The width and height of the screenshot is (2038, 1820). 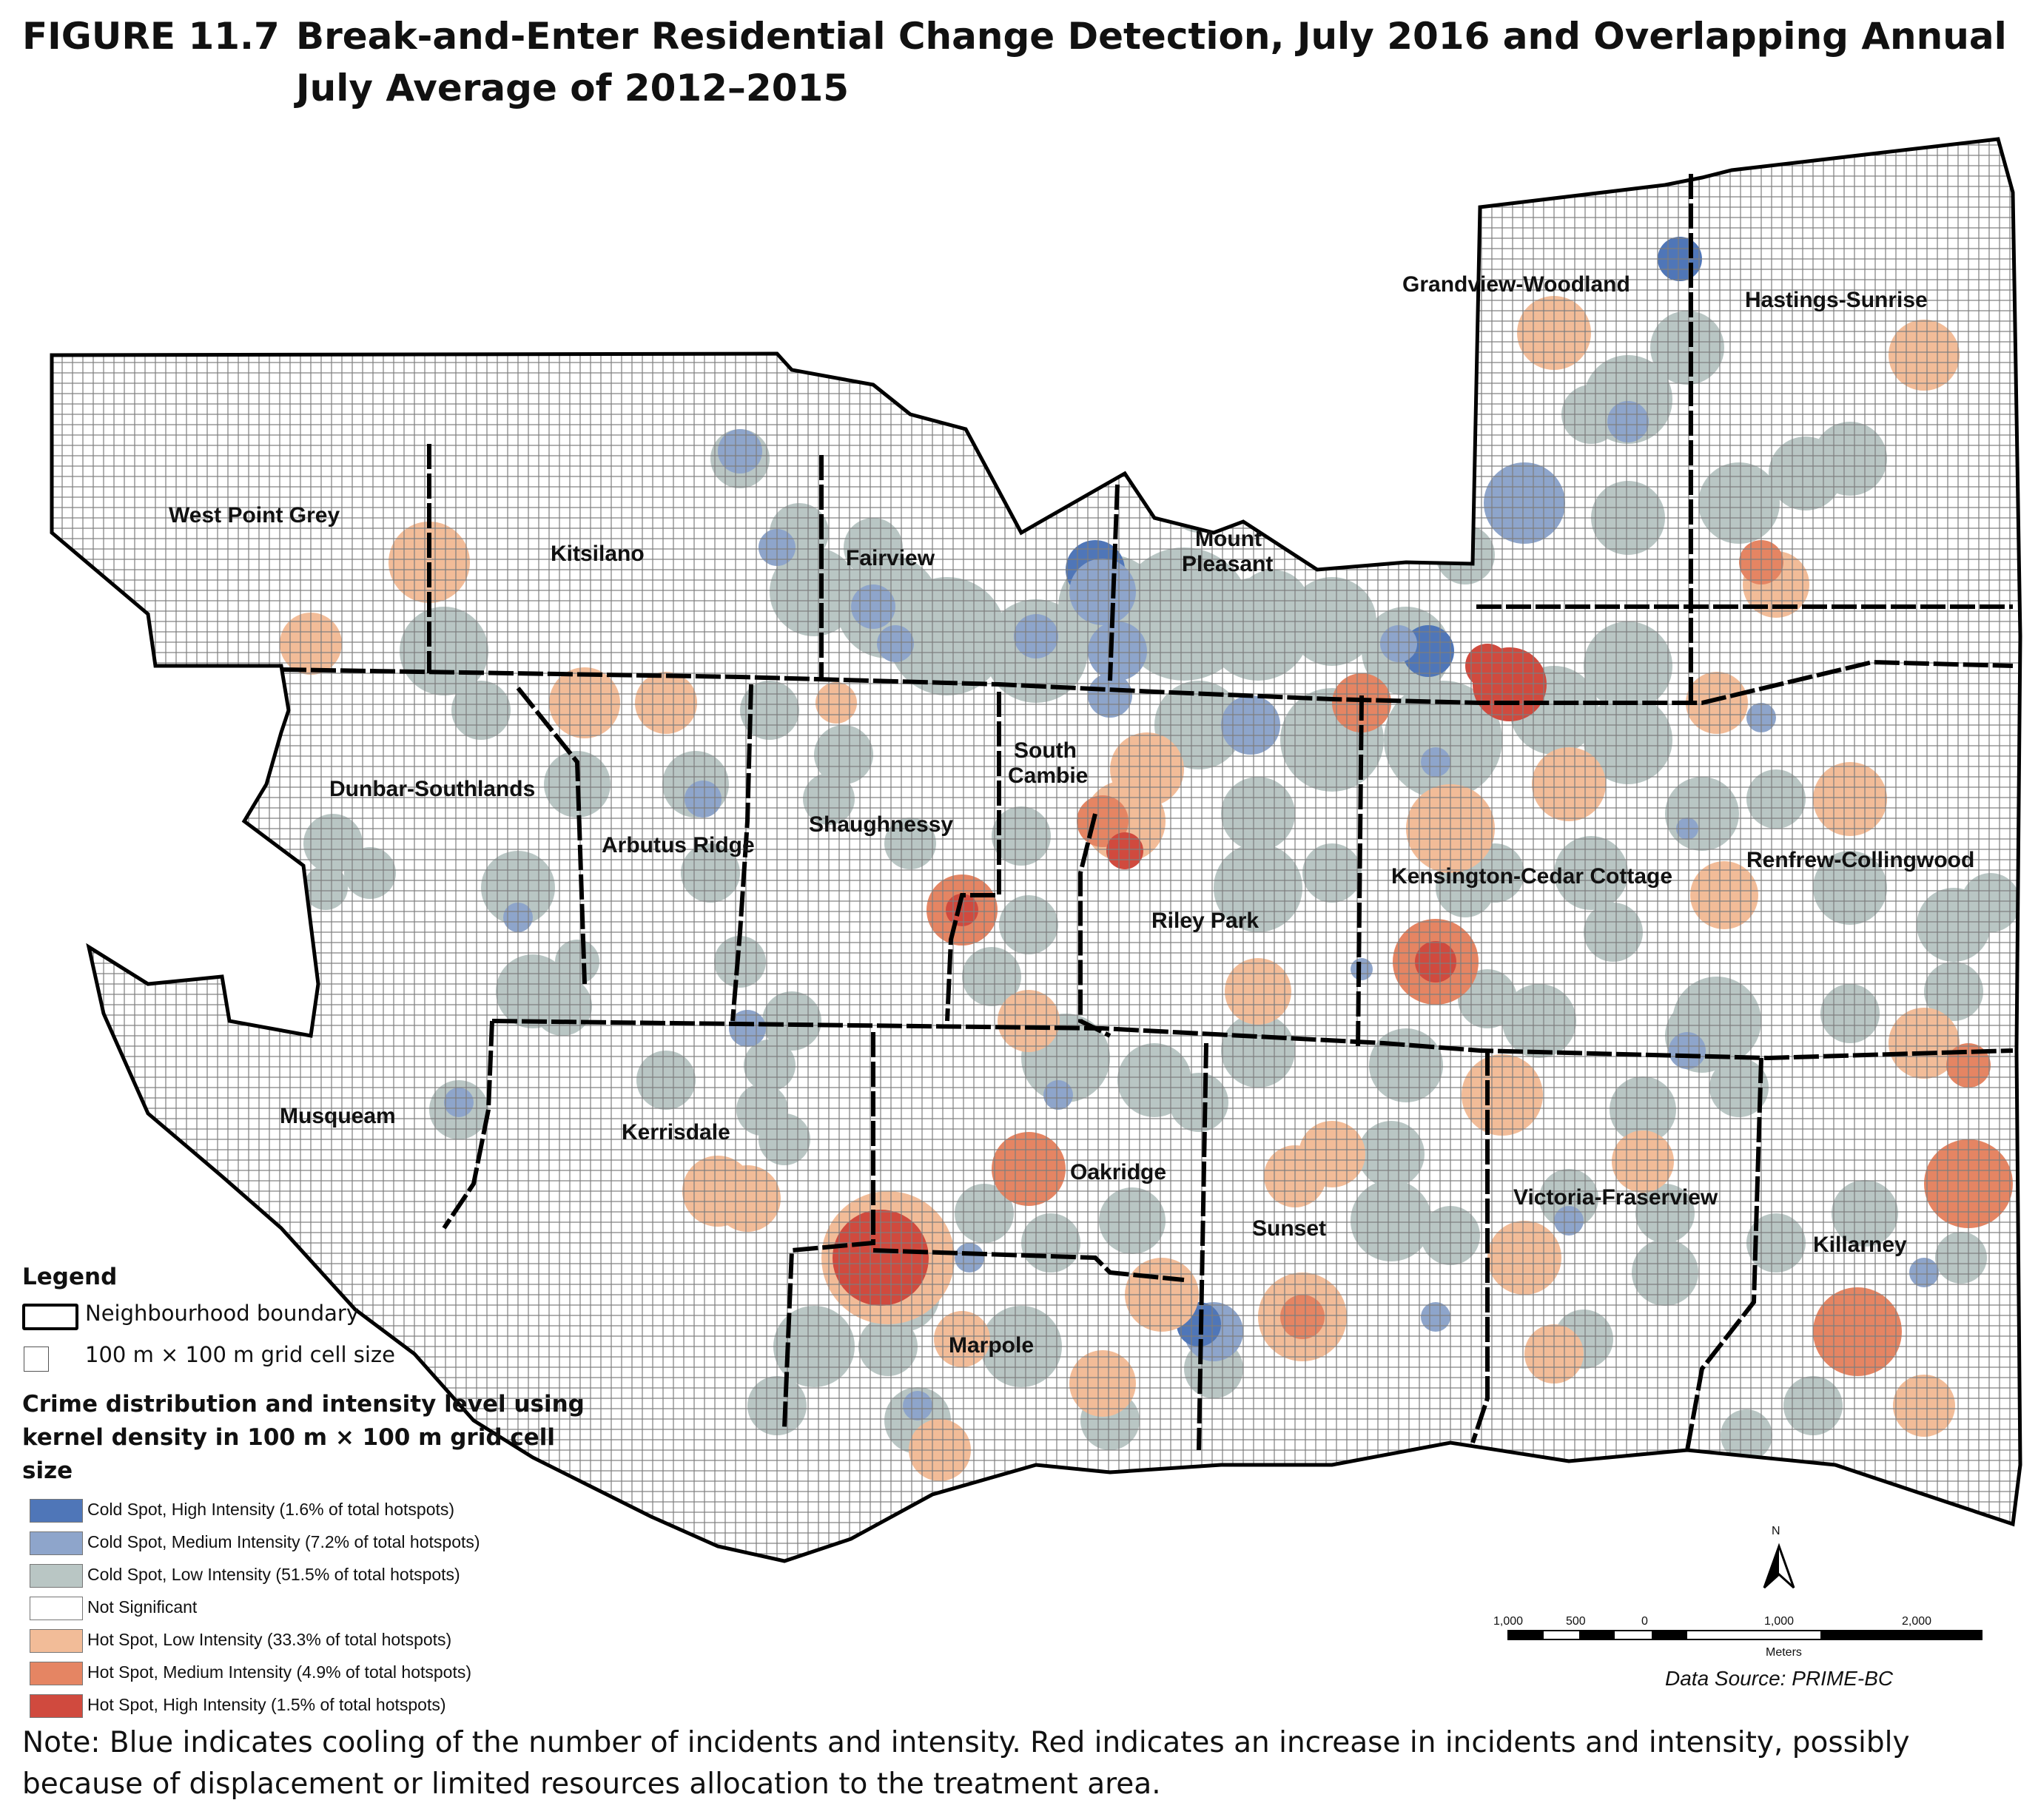 What do you see at coordinates (1860, 860) in the screenshot?
I see `label-renfrew-collingwood: Renfrew-Collingwood` at bounding box center [1860, 860].